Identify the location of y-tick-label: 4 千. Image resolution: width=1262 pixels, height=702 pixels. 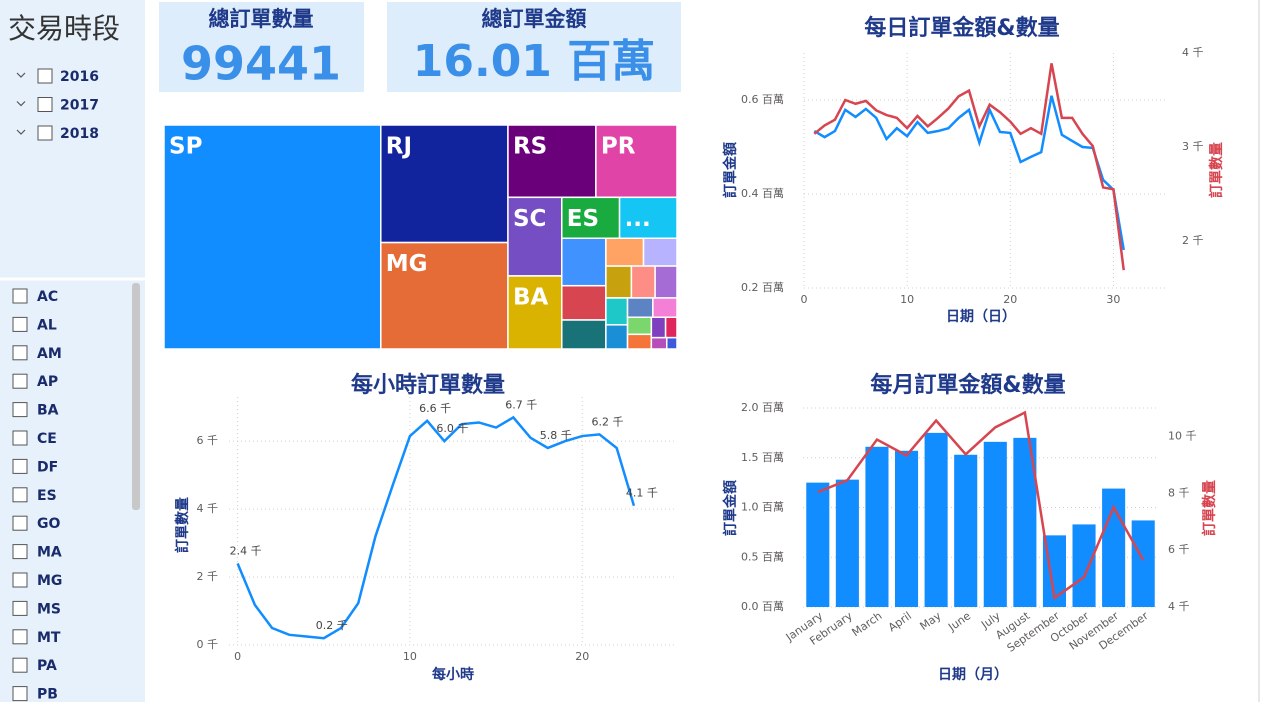
(208, 508).